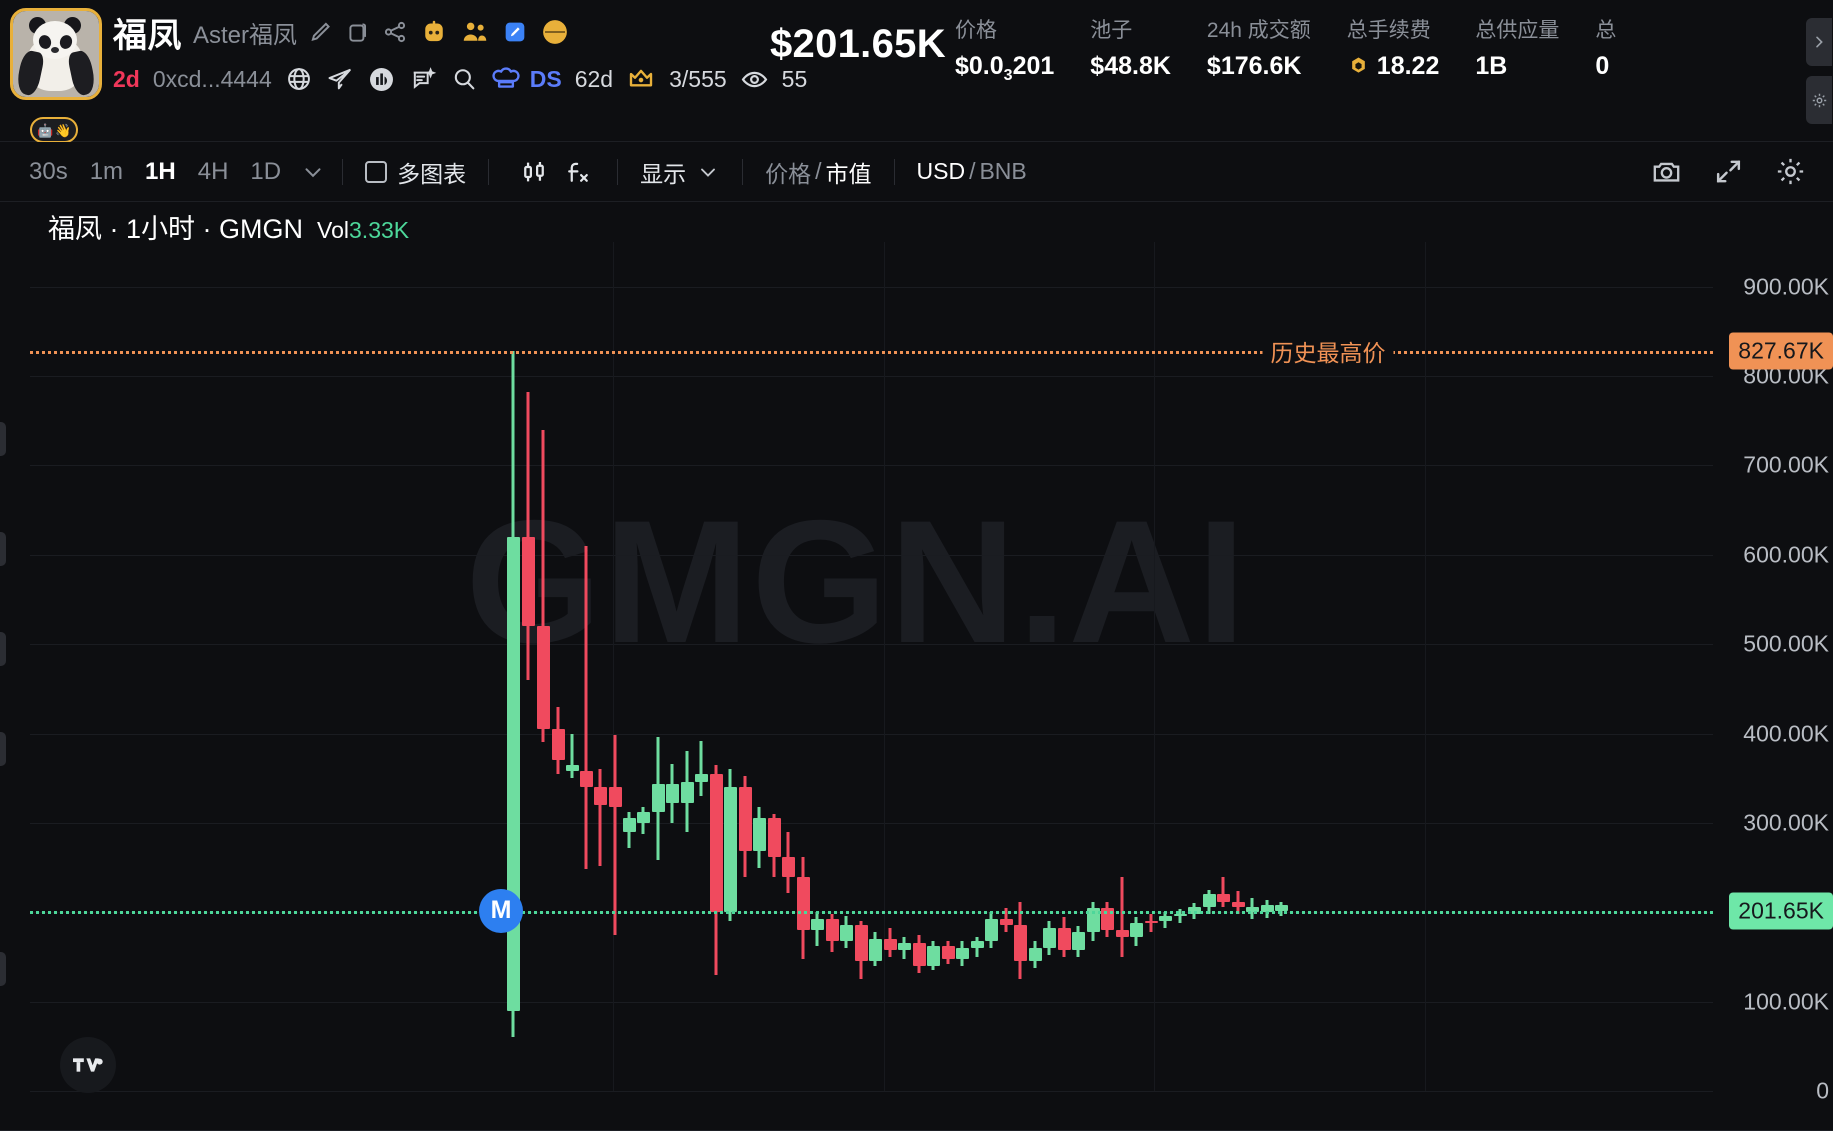 This screenshot has height=1131, width=1833. I want to click on camera-icon, so click(1666, 171).